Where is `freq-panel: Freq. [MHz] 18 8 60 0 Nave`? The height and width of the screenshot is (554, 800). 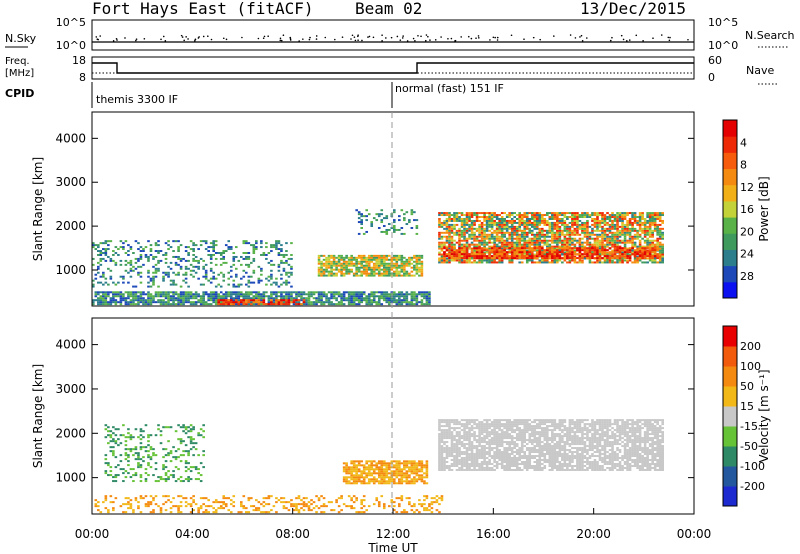 freq-panel: Freq. [MHz] 18 8 60 0 Nave is located at coordinates (391, 69).